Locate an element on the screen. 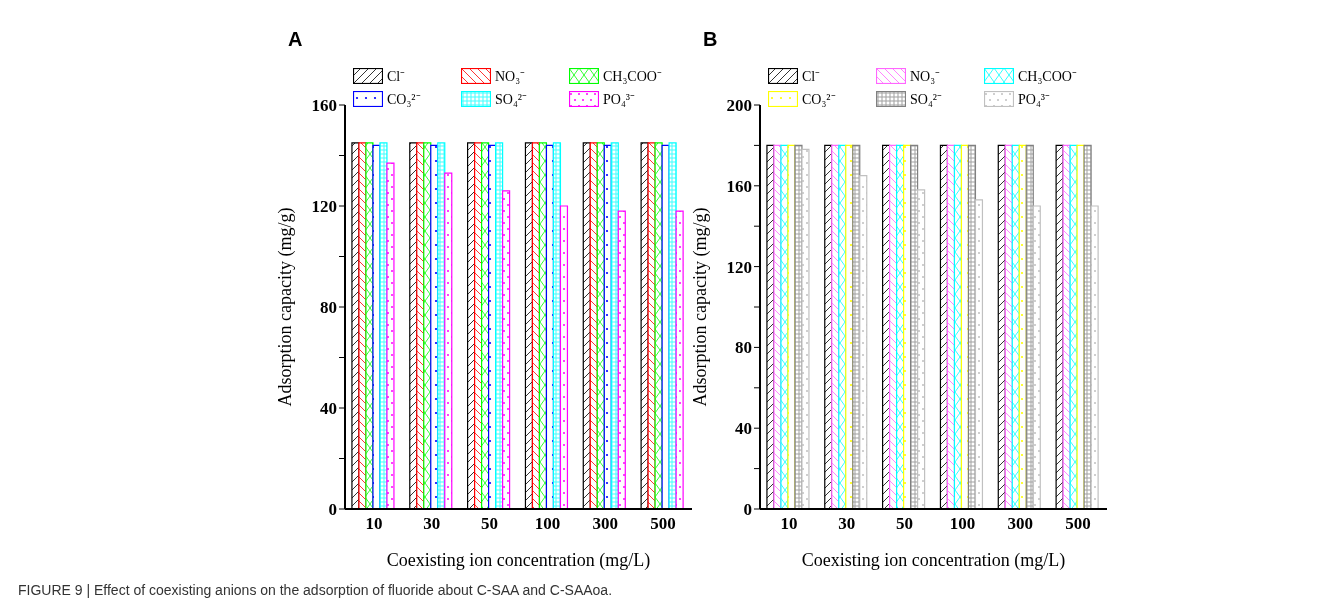 The height and width of the screenshot is (612, 1342). chart-title: A is located at coordinates (295, 39).